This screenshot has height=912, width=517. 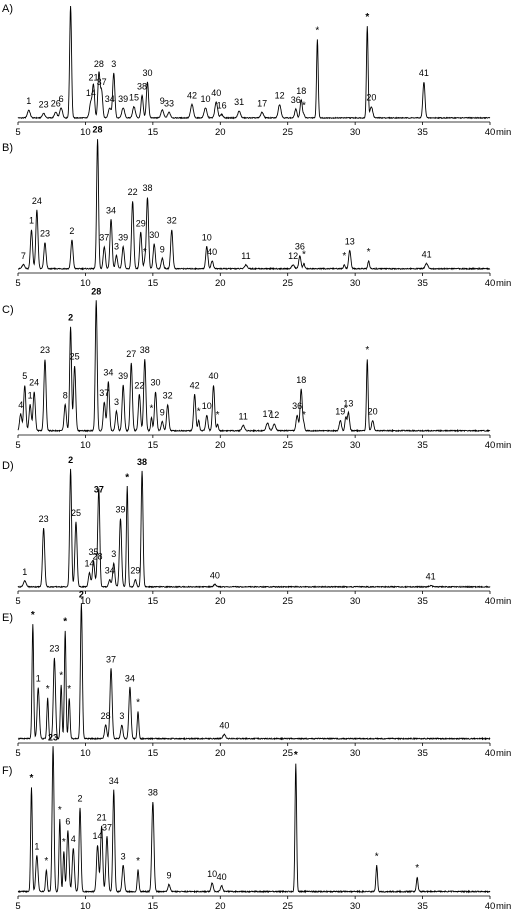 I want to click on panel-label: A), so click(x=7, y=9).